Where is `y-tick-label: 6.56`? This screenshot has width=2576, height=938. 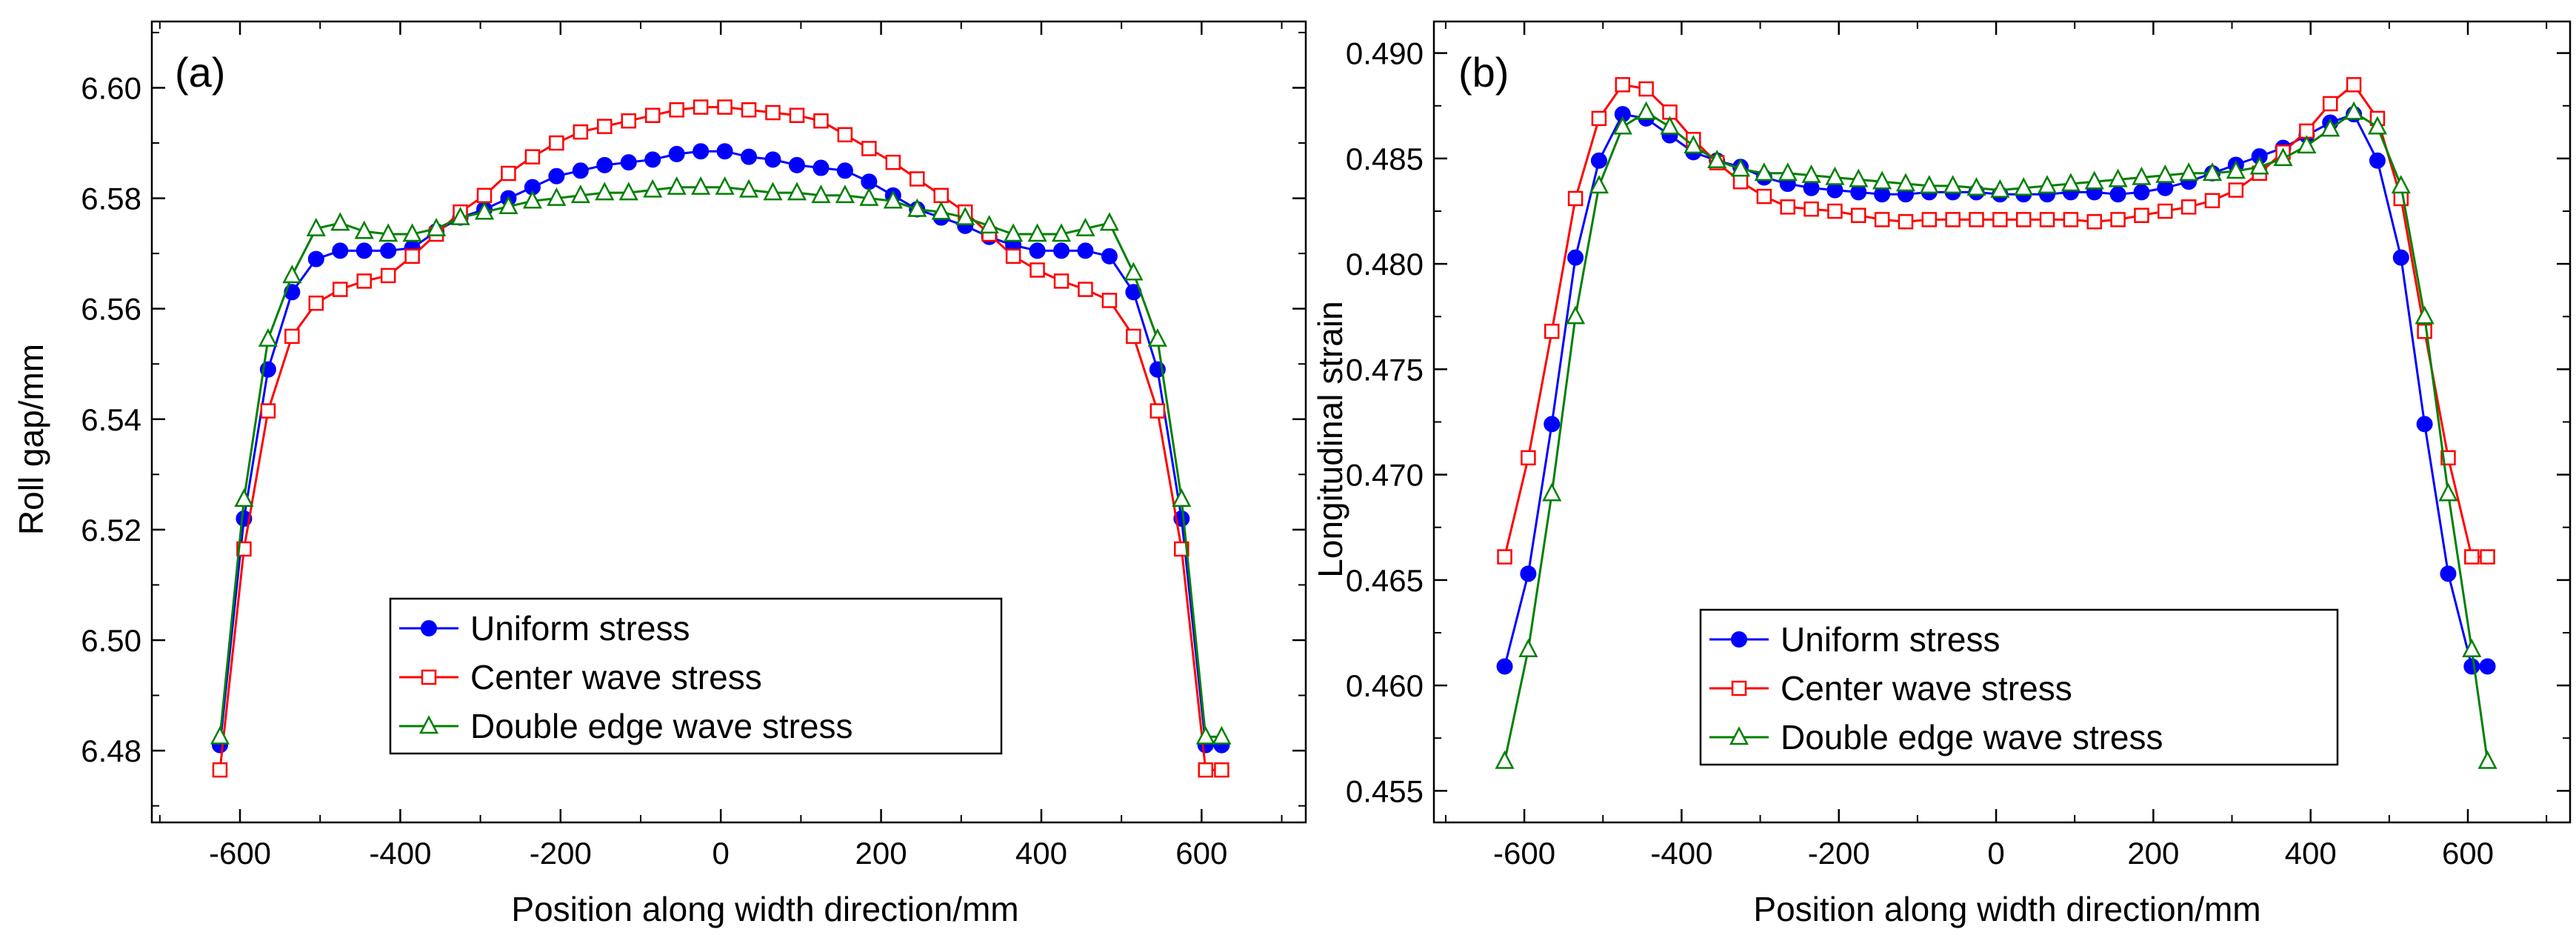
y-tick-label: 6.56 is located at coordinates (111, 309).